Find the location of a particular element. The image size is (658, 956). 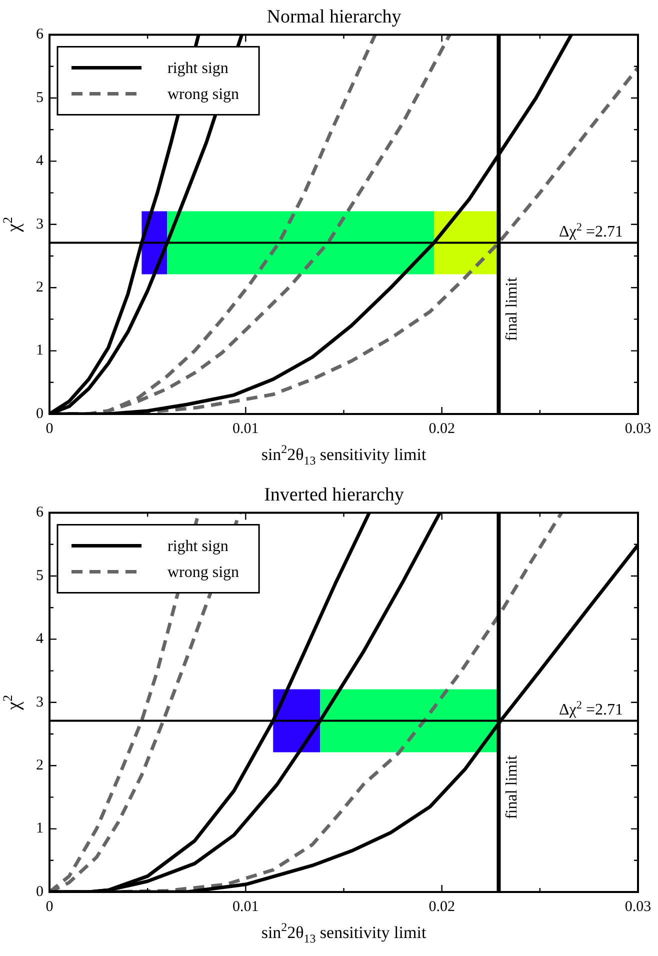

chart-title: Normal hierarchy is located at coordinates (334, 17).